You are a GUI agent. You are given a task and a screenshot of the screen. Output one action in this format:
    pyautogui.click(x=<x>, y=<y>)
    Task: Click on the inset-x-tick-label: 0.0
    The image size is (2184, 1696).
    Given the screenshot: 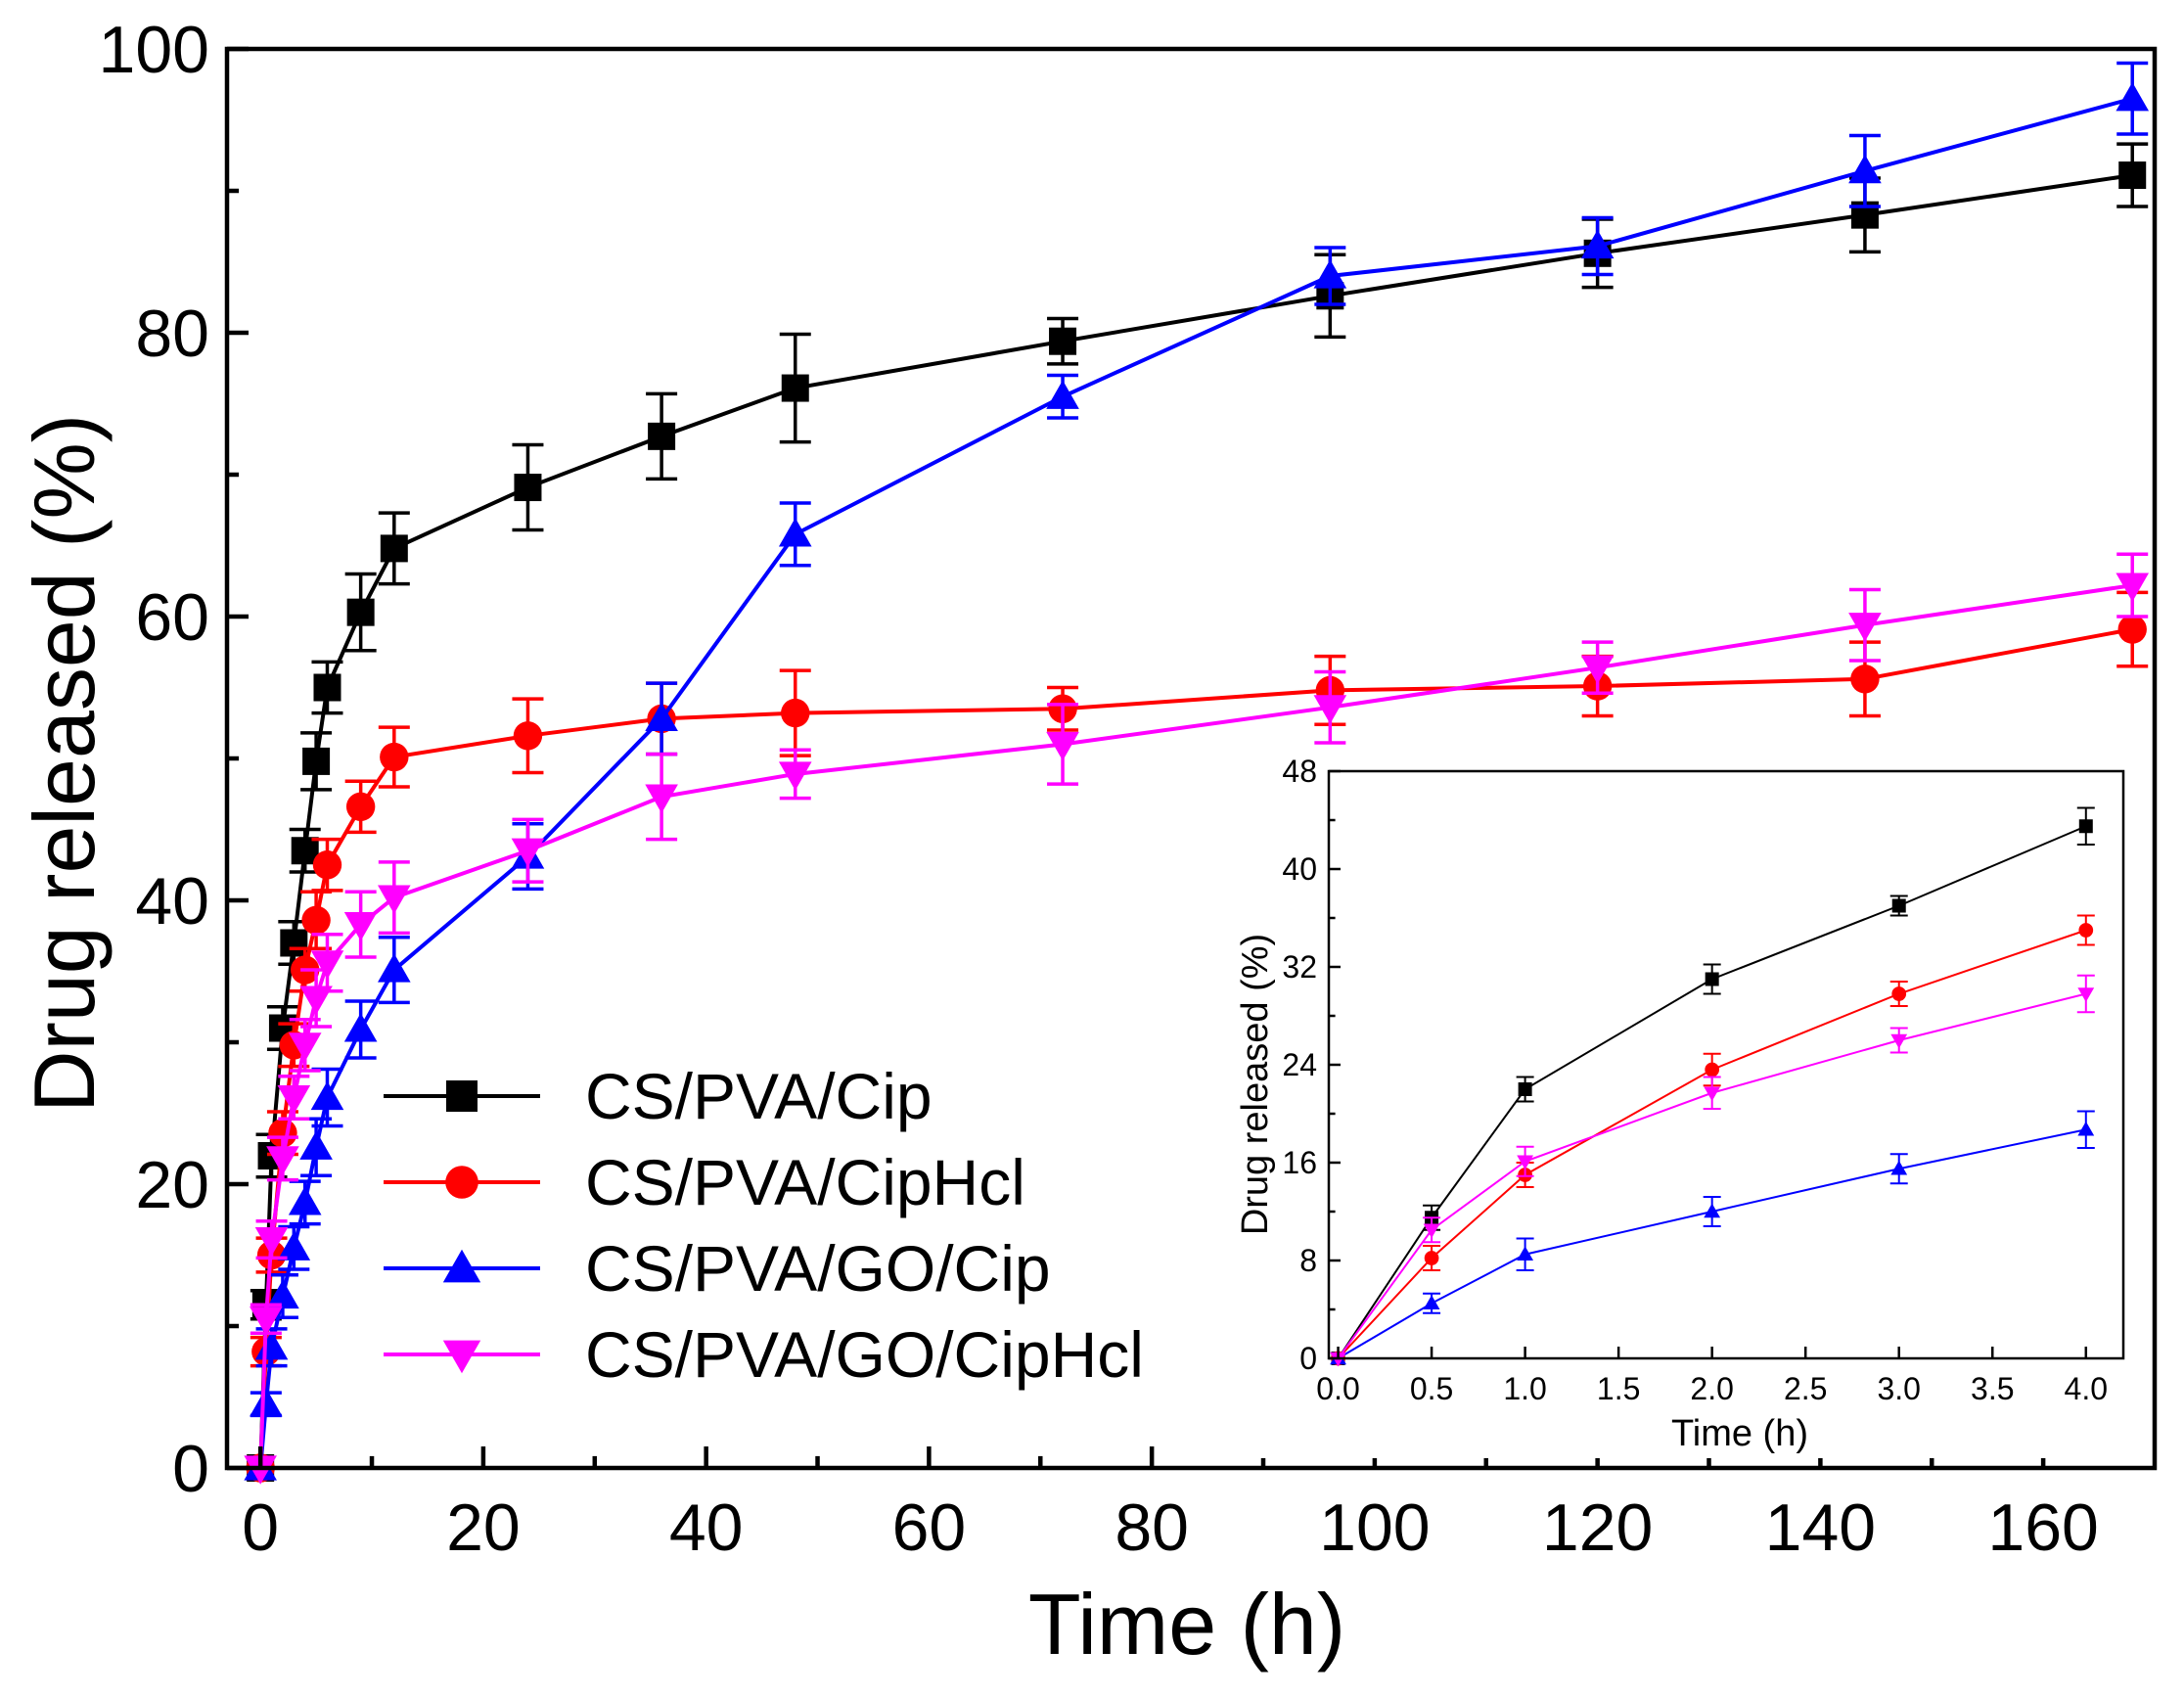 What is the action you would take?
    pyautogui.click(x=1337, y=1388)
    